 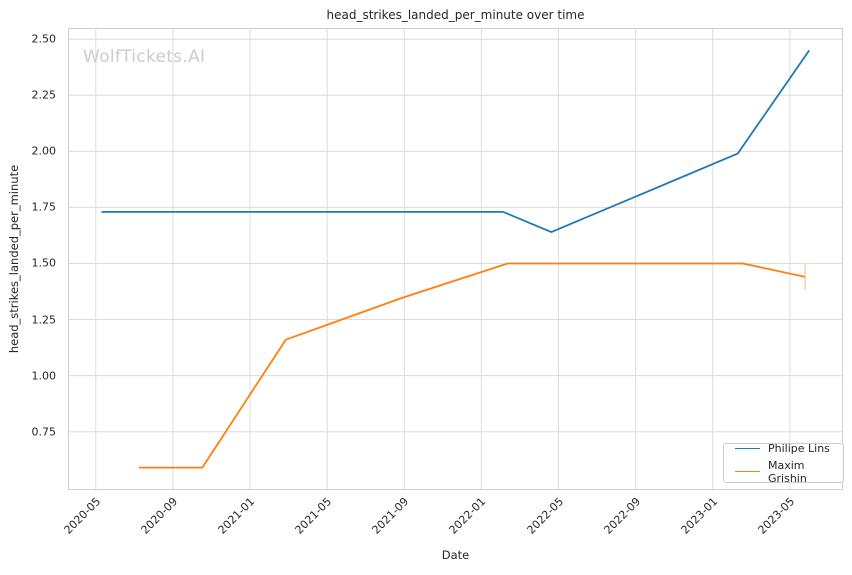 What do you see at coordinates (799, 448) in the screenshot?
I see `legend-label: Philipe Lins` at bounding box center [799, 448].